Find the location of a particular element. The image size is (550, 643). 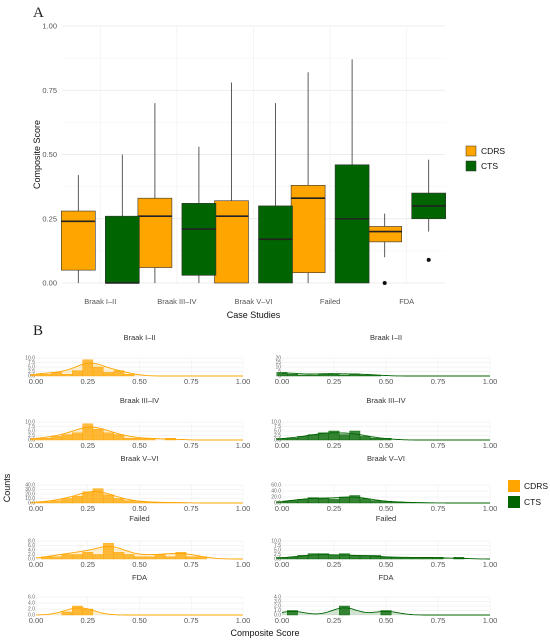

box-outlier is located at coordinates (384, 283).